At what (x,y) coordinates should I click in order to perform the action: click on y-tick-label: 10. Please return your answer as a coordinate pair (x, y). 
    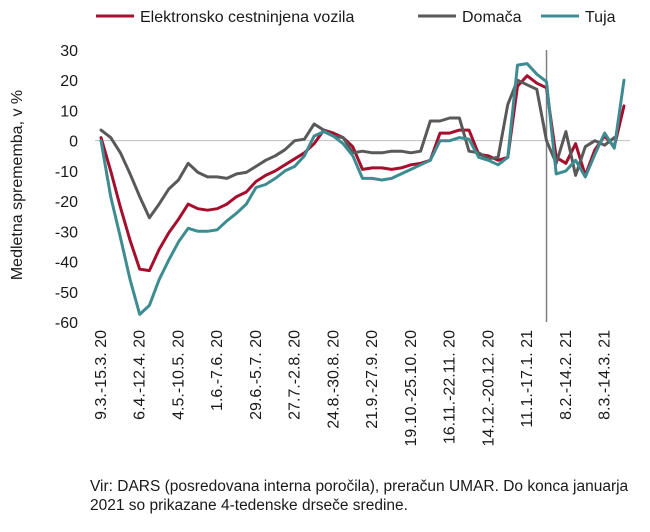
    Looking at the image, I should click on (69, 111).